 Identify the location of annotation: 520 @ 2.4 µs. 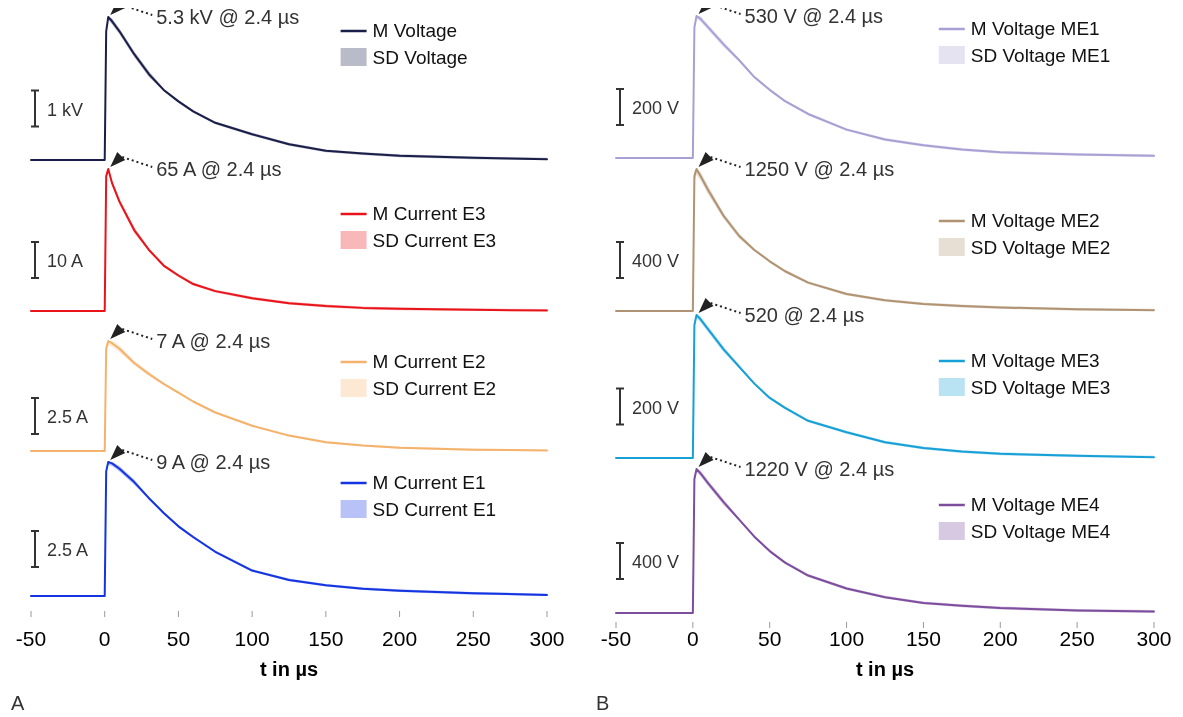
(804, 315).